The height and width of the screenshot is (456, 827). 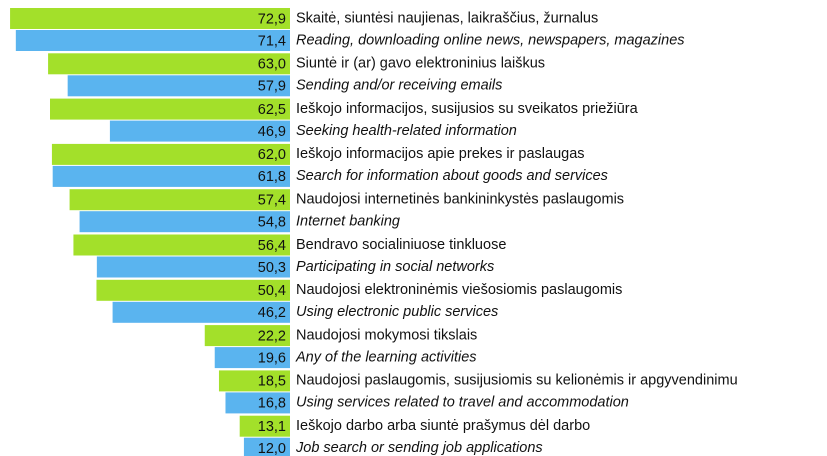 What do you see at coordinates (406, 131) in the screenshot?
I see `category-label-en: Seeking health-related information` at bounding box center [406, 131].